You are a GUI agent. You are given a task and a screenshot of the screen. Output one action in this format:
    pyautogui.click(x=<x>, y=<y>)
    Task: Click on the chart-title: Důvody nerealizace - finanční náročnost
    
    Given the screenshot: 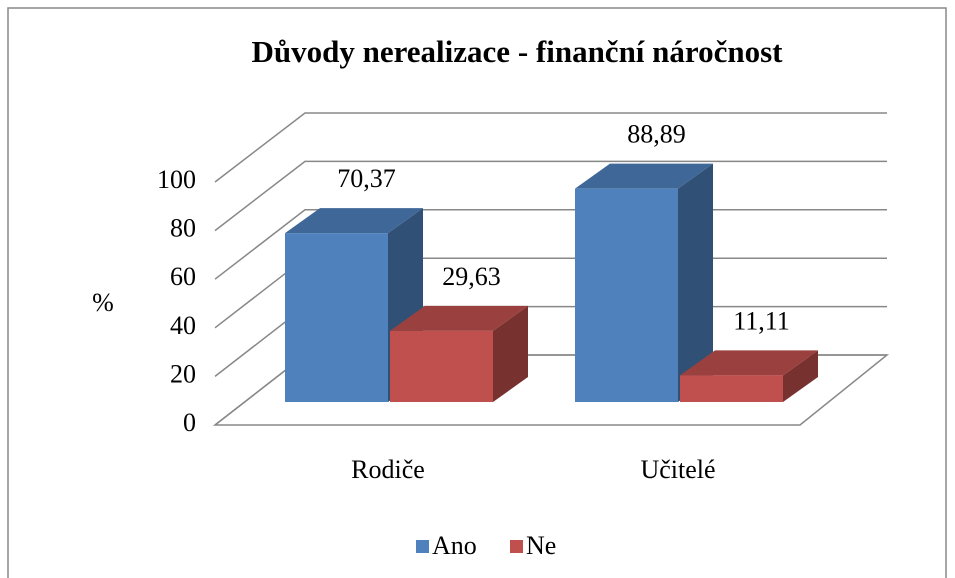 What is the action you would take?
    pyautogui.click(x=517, y=51)
    